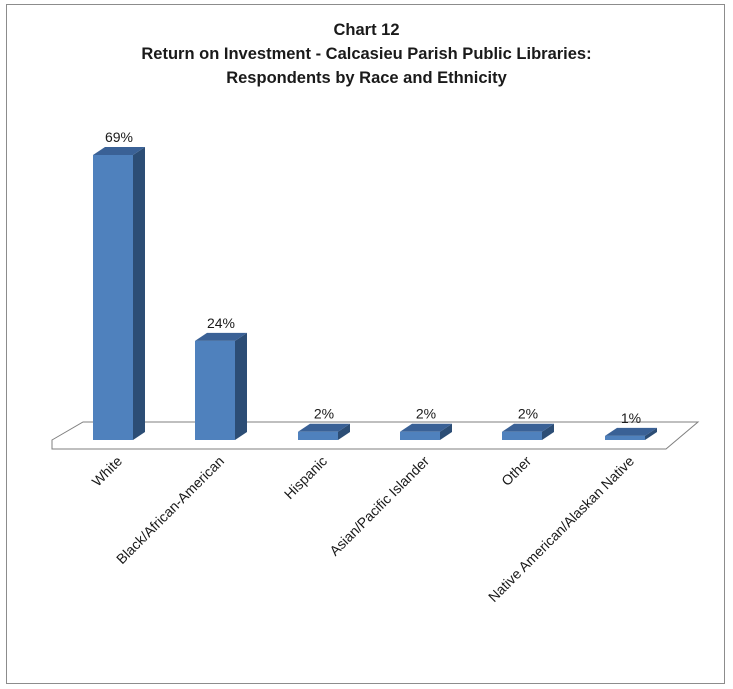 The image size is (733, 689). What do you see at coordinates (119, 137) in the screenshot?
I see `data-label-white: 69%` at bounding box center [119, 137].